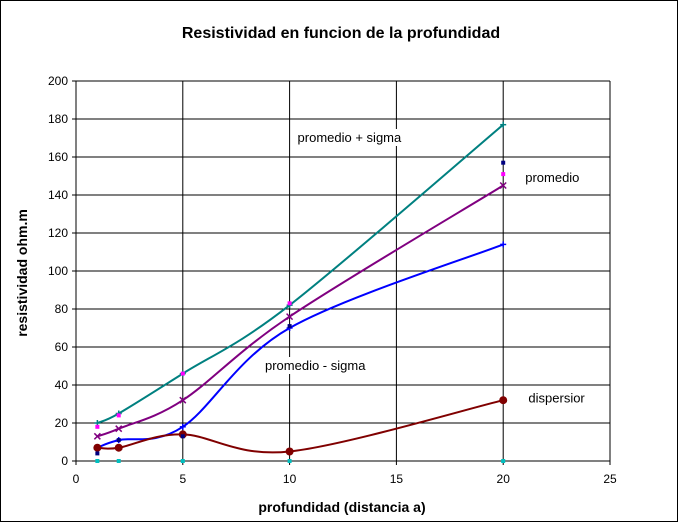 Image resolution: width=678 pixels, height=522 pixels. I want to click on x-tick-label: 5, so click(182, 479).